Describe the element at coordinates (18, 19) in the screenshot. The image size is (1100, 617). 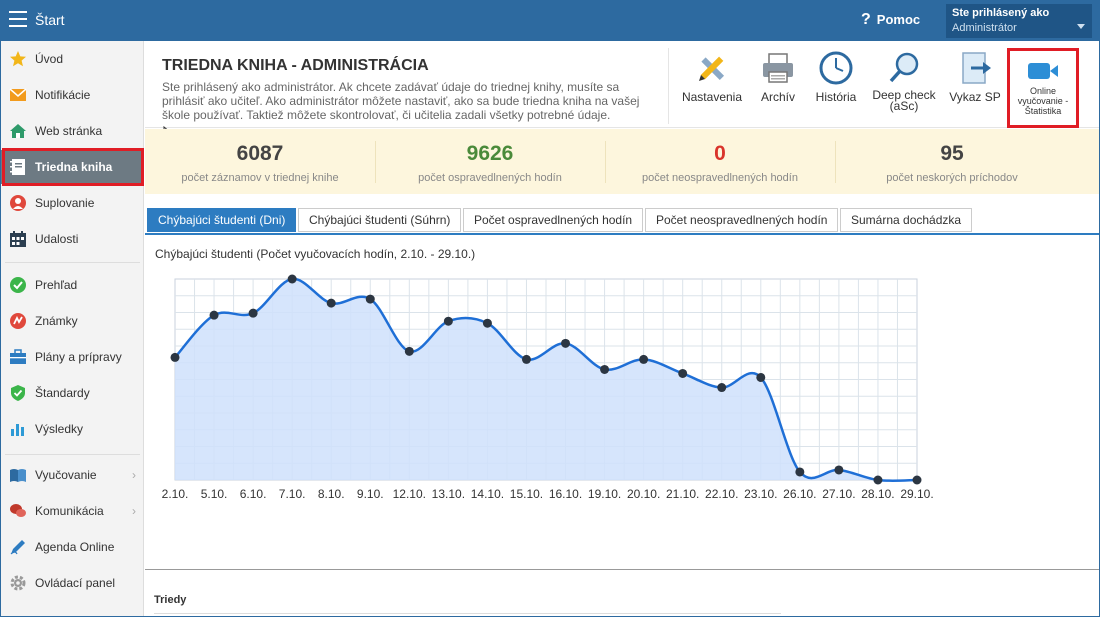
I see `hamburger-menu-icon` at that location.